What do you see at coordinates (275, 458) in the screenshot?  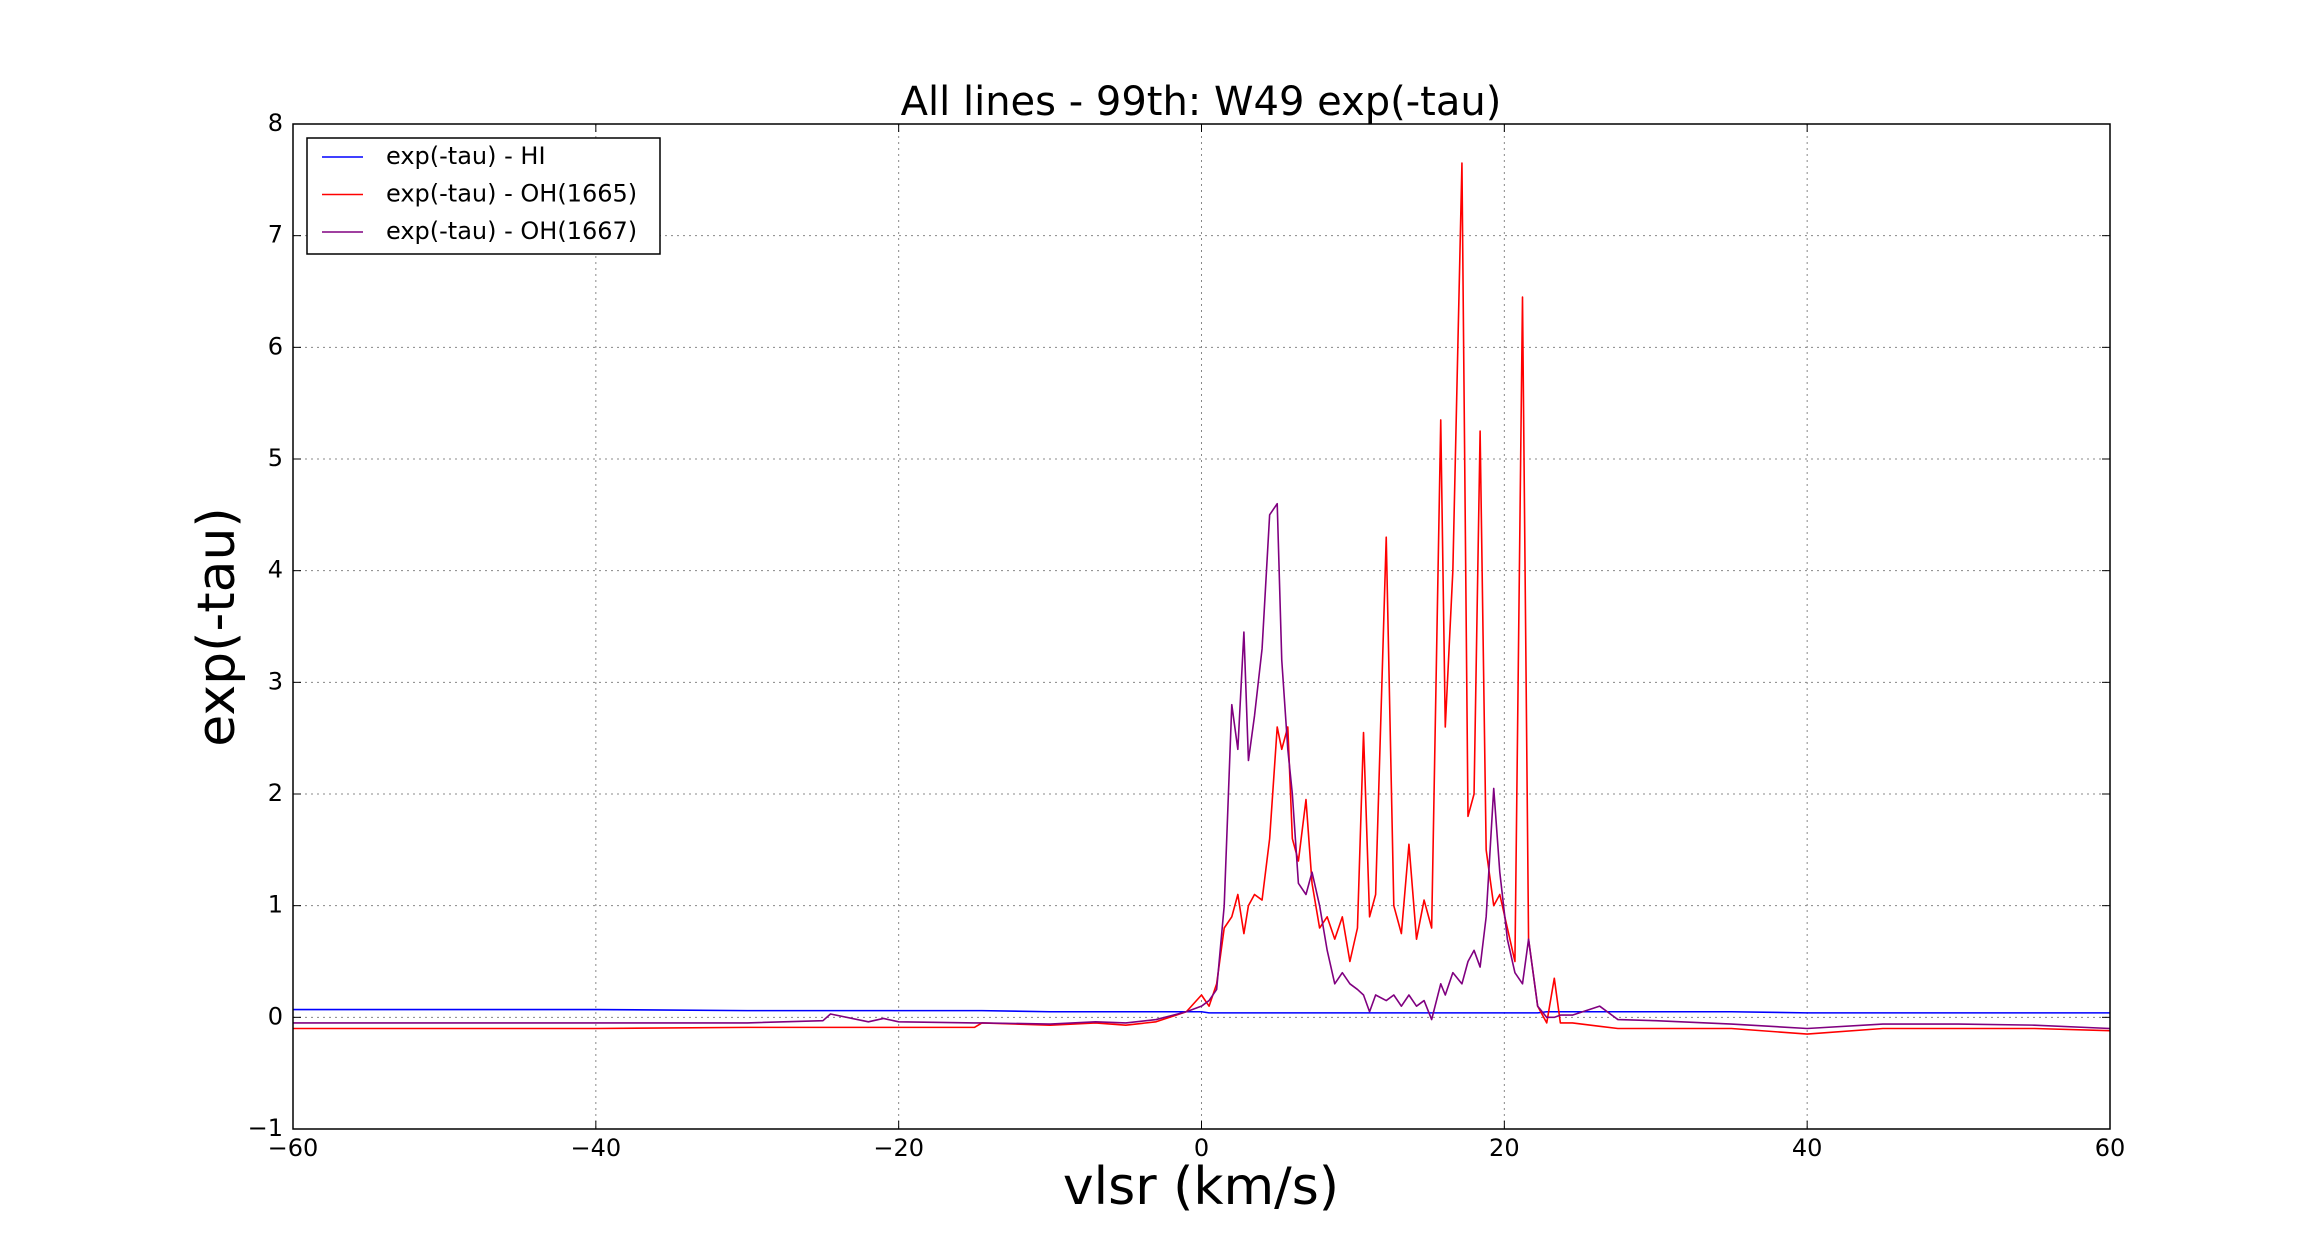 I see `y-tick-label: 5` at bounding box center [275, 458].